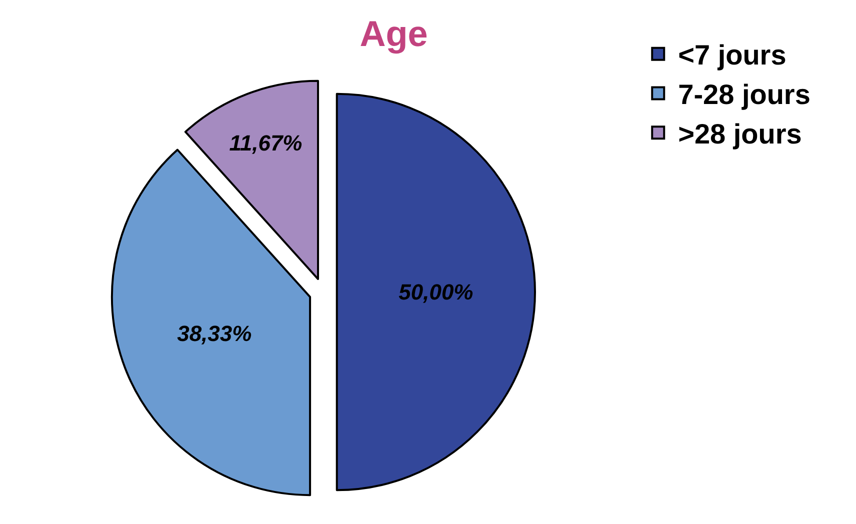 The image size is (856, 524). I want to click on legend-label: 7-28 jours, so click(744, 94).